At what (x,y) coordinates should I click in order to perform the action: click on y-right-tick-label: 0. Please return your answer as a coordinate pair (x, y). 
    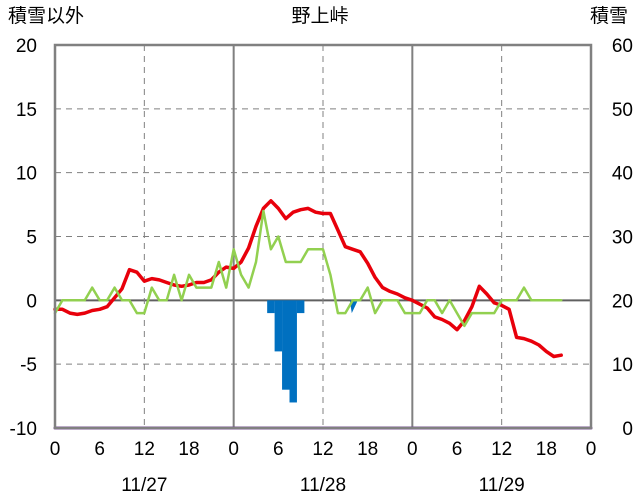
    Looking at the image, I should click on (627, 429).